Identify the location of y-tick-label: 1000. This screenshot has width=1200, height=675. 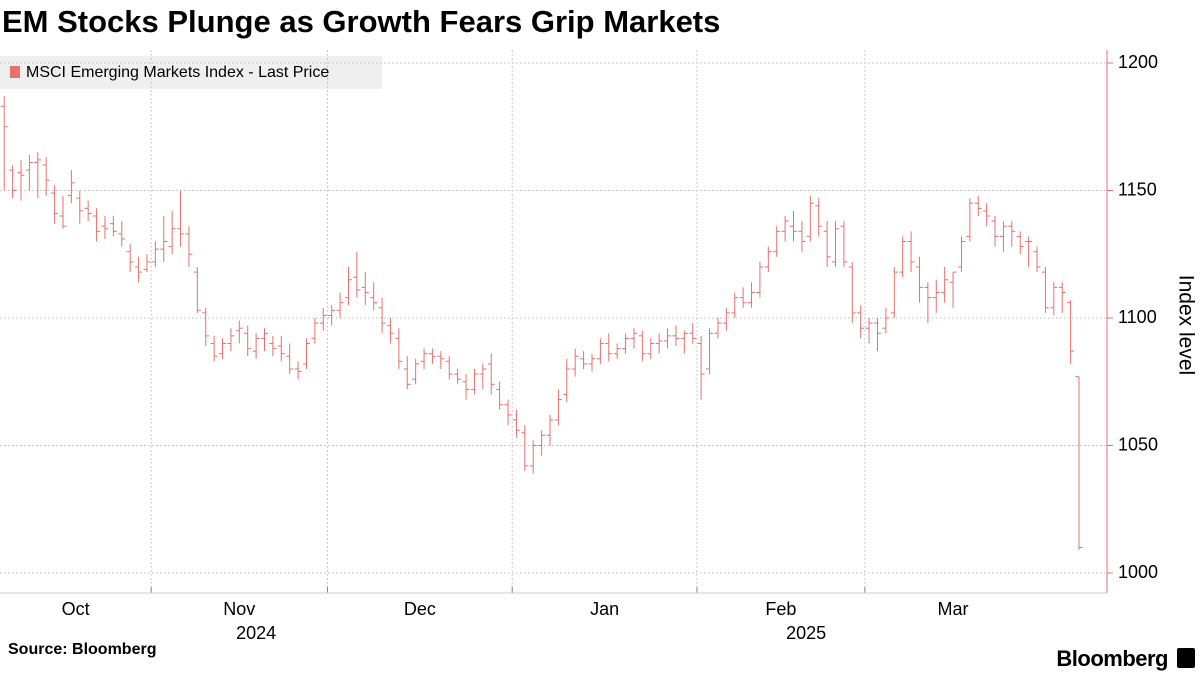
(1138, 572).